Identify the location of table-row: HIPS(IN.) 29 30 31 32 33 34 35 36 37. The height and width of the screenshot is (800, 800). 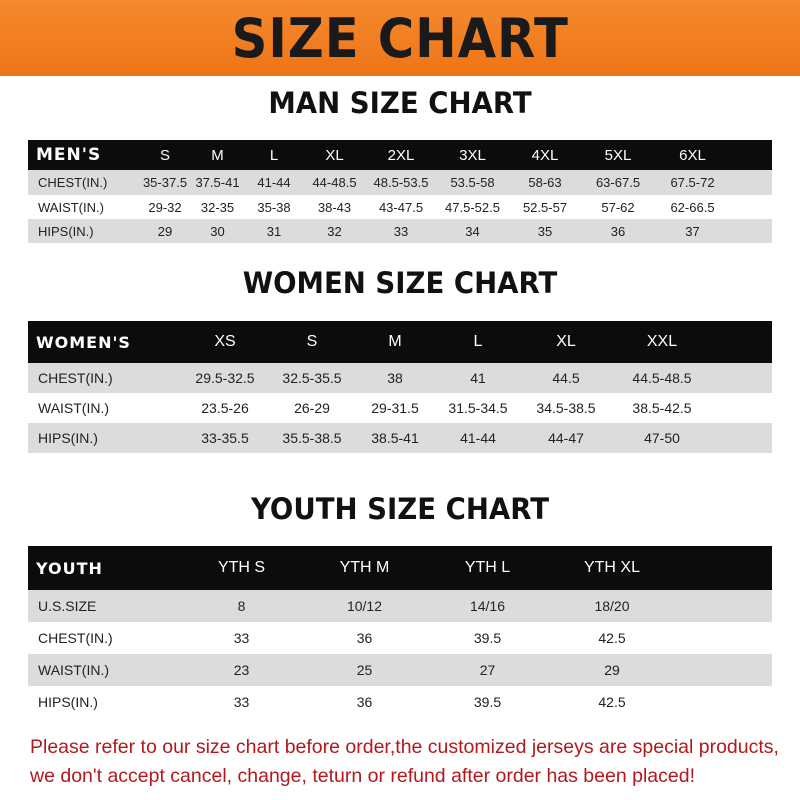
(400, 231).